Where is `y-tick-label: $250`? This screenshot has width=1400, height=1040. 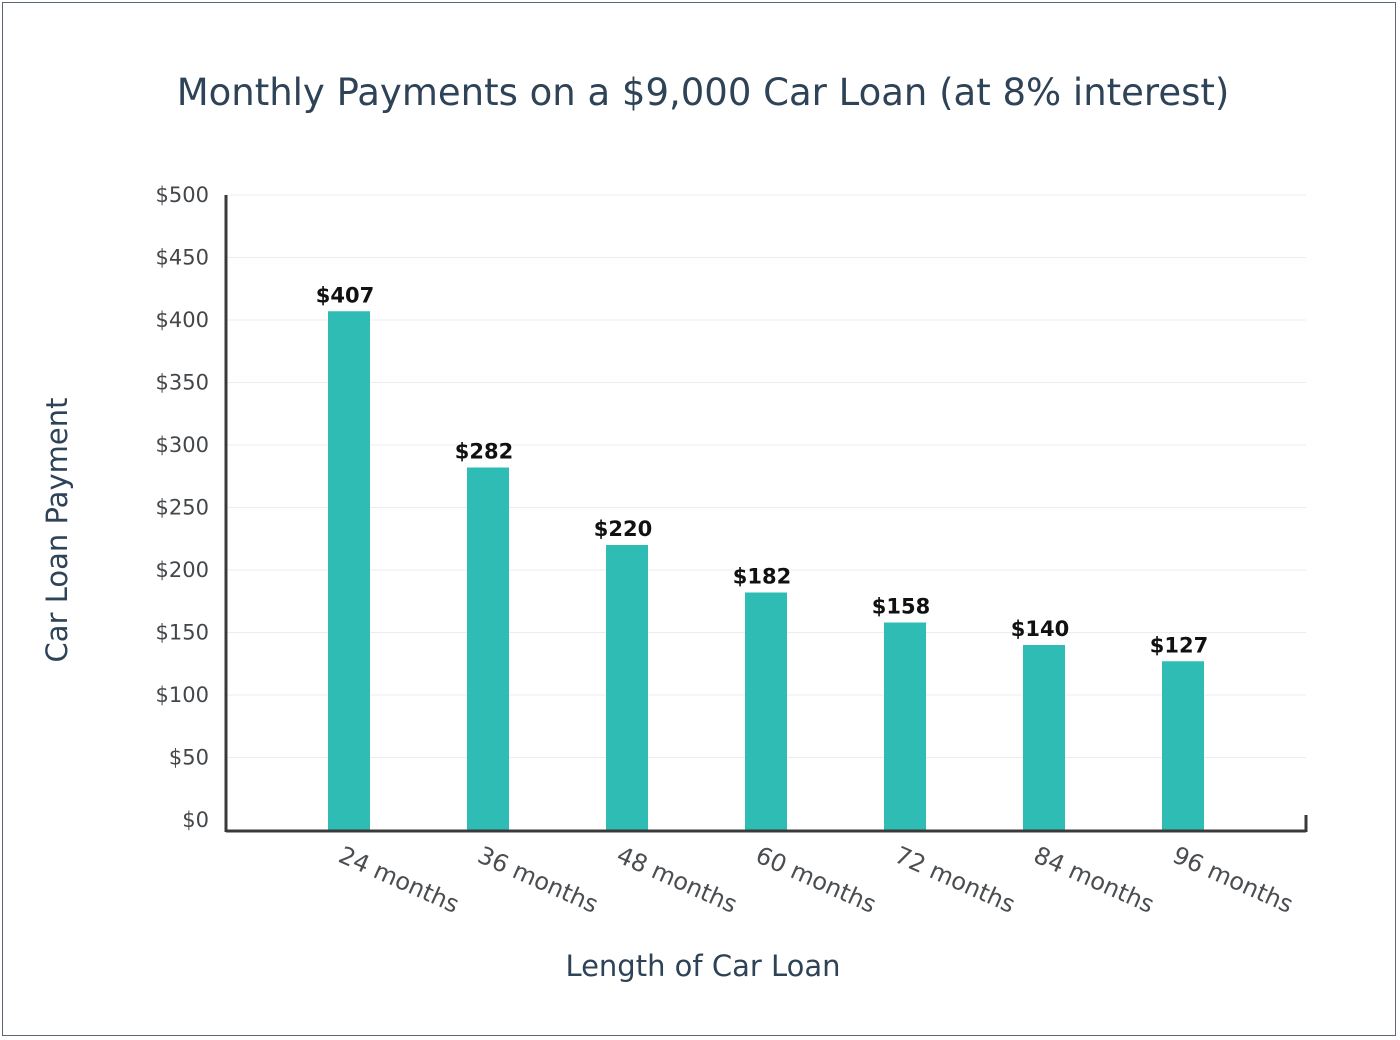 y-tick-label: $250 is located at coordinates (182, 508).